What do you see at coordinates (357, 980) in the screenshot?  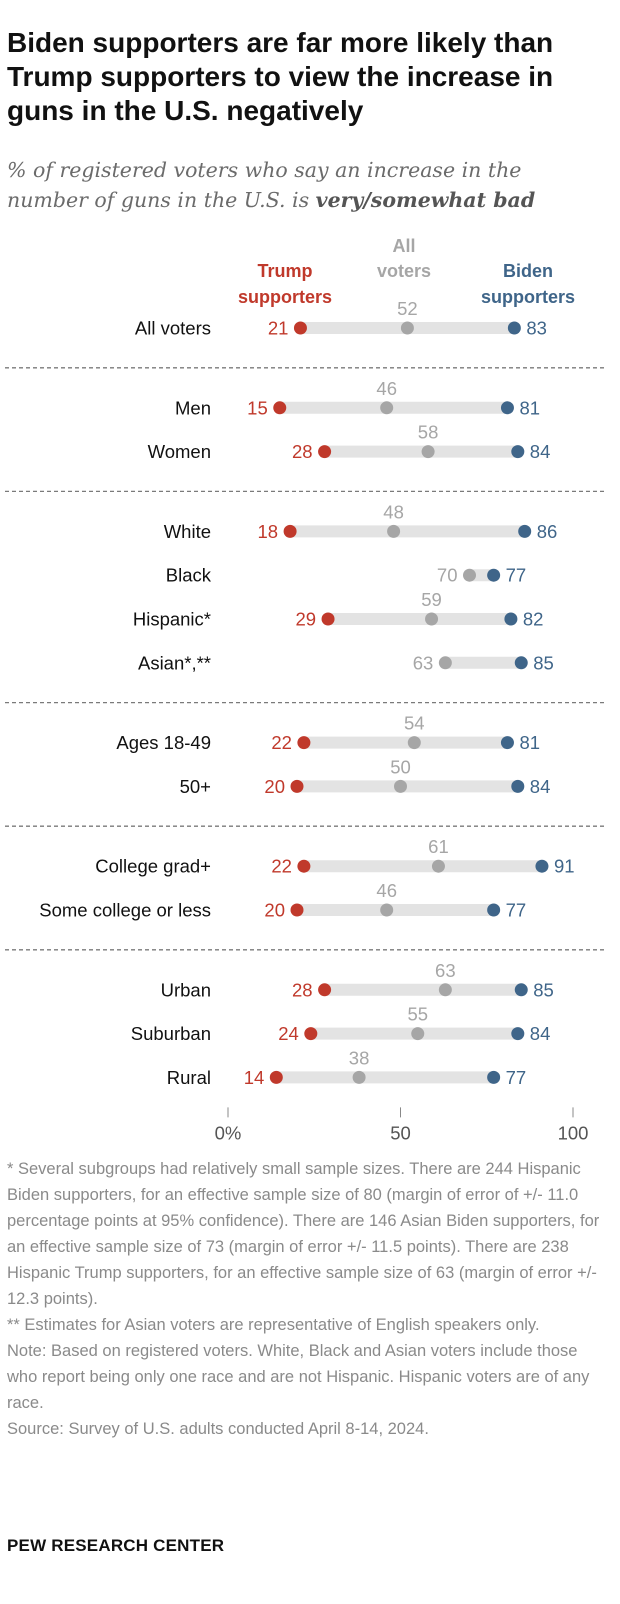 I see `row-urban: Urban 63 28 85` at bounding box center [357, 980].